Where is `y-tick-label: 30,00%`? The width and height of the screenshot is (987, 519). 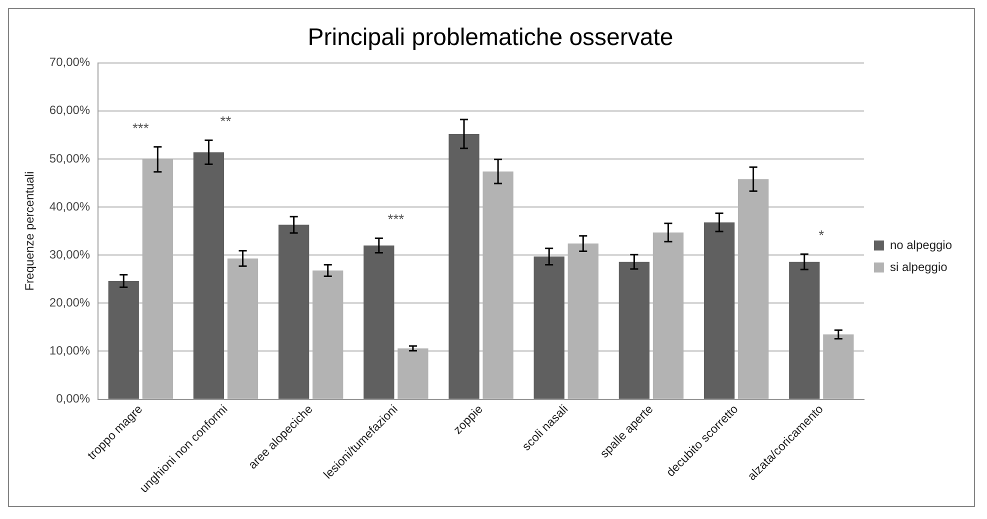
y-tick-label: 30,00% is located at coordinates (69, 254).